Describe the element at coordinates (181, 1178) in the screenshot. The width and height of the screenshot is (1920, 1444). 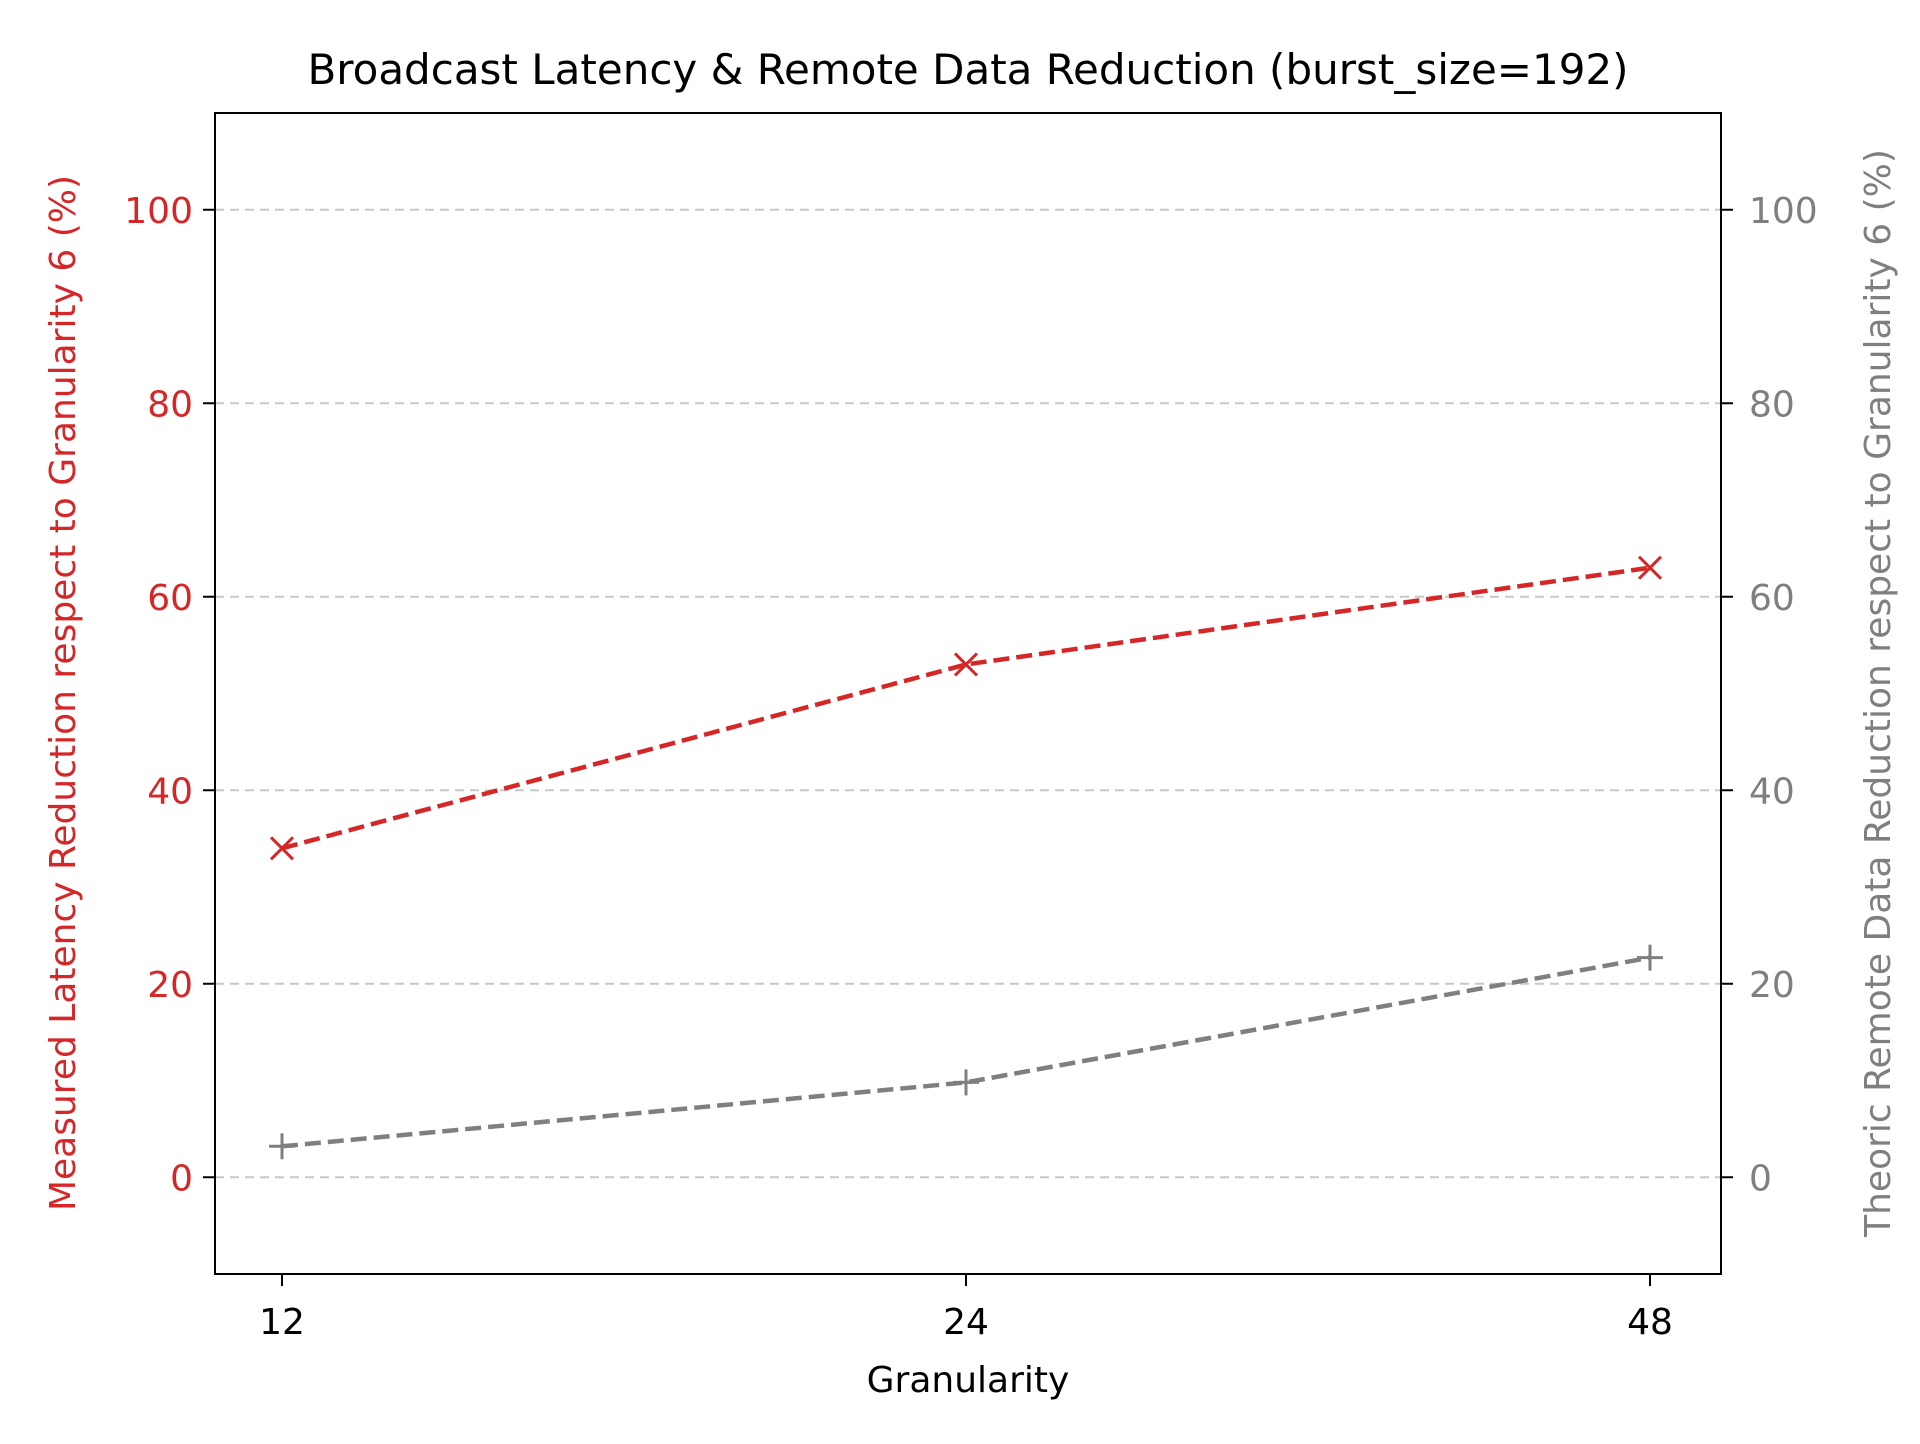
I see `y-left-tick-label: 0` at that location.